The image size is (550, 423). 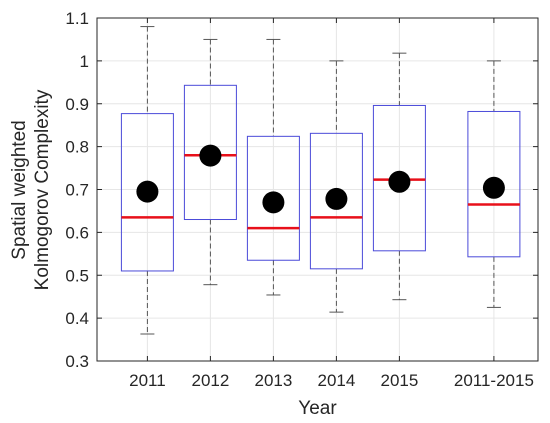 What do you see at coordinates (77, 104) in the screenshot?
I see `y-tick-label: 0.9` at bounding box center [77, 104].